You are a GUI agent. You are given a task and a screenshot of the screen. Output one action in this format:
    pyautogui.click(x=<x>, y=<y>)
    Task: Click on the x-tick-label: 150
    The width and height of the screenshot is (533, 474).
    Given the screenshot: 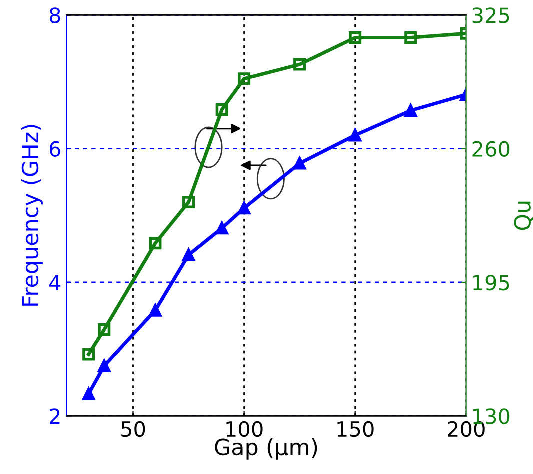 What is the action you would take?
    pyautogui.click(x=356, y=429)
    